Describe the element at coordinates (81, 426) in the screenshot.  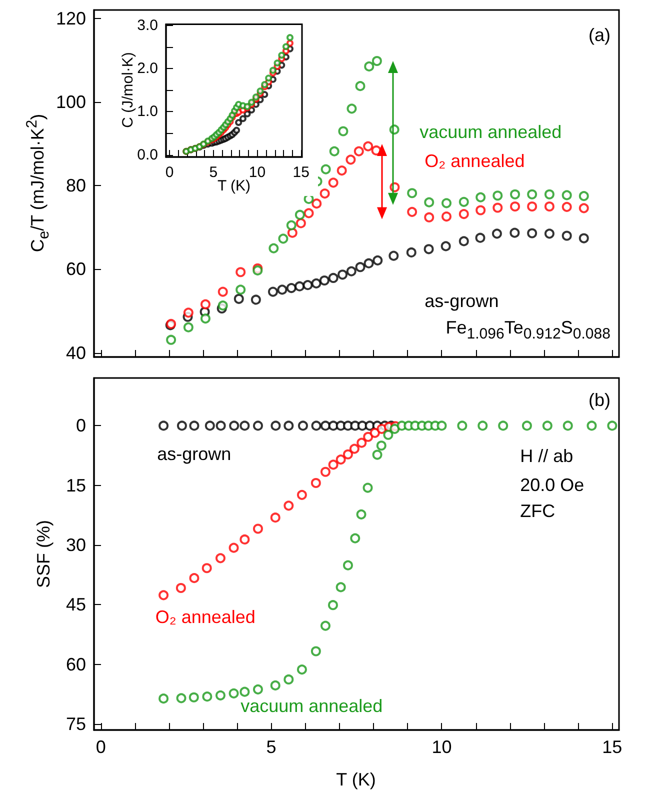
I see `y-tick-label: 0` at that location.